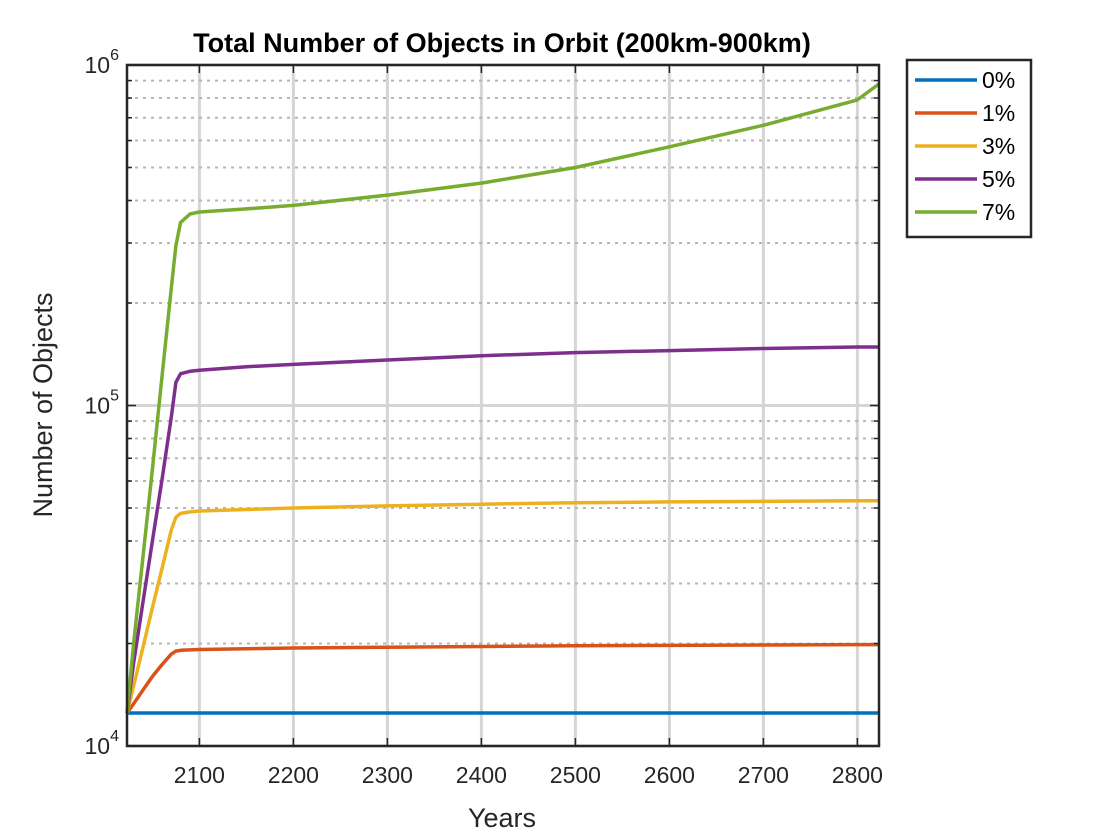  Describe the element at coordinates (102, 62) in the screenshot. I see `y-tick-label-2: 10⁶` at that location.